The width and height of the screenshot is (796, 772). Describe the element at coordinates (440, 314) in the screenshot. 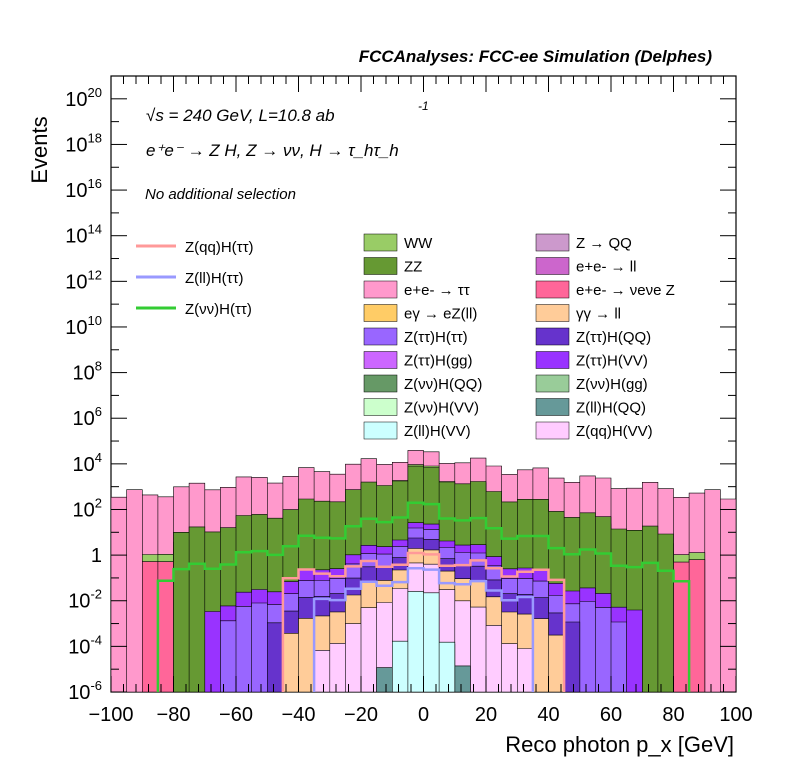

I see `legend-label-background: eγ → eZ(ll)` at that location.